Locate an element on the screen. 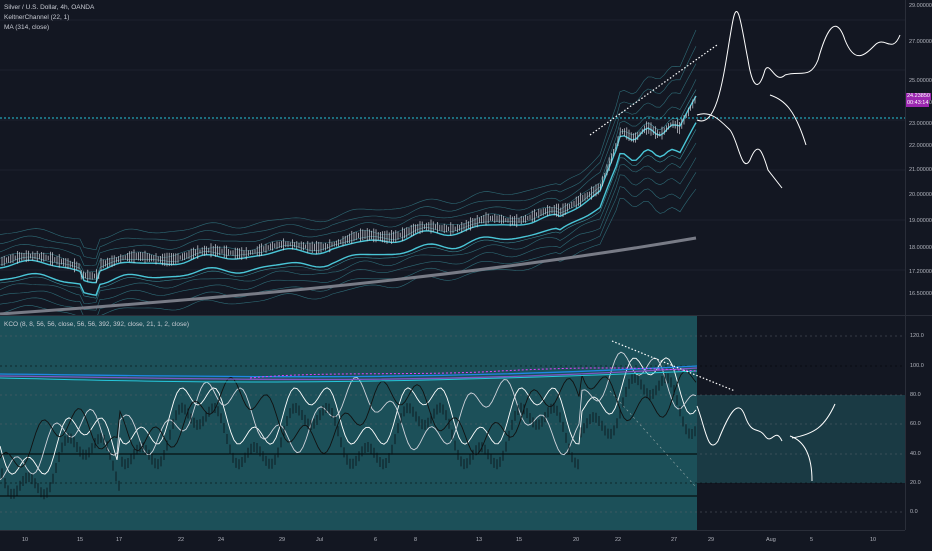  pane-divider is located at coordinates (466, 315).